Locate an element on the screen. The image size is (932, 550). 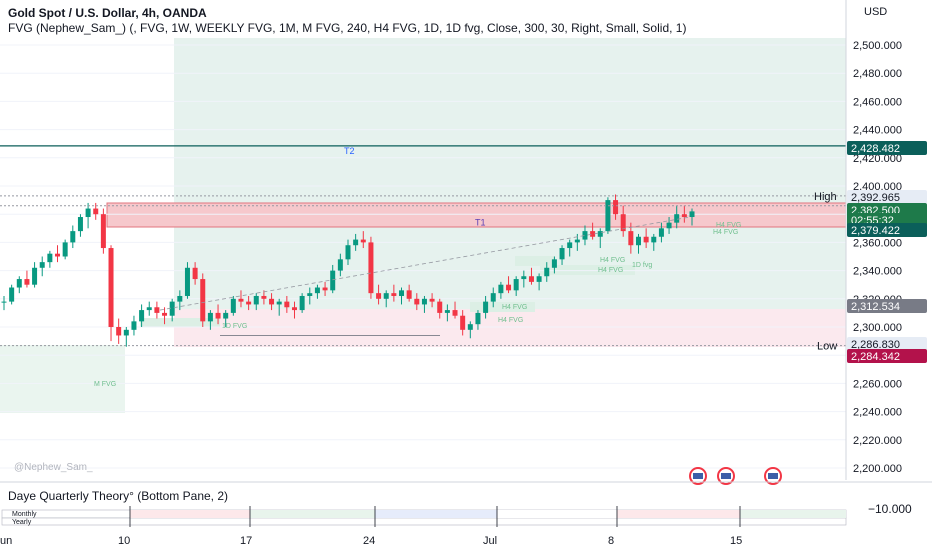
yearly-row is located at coordinates (424, 521).